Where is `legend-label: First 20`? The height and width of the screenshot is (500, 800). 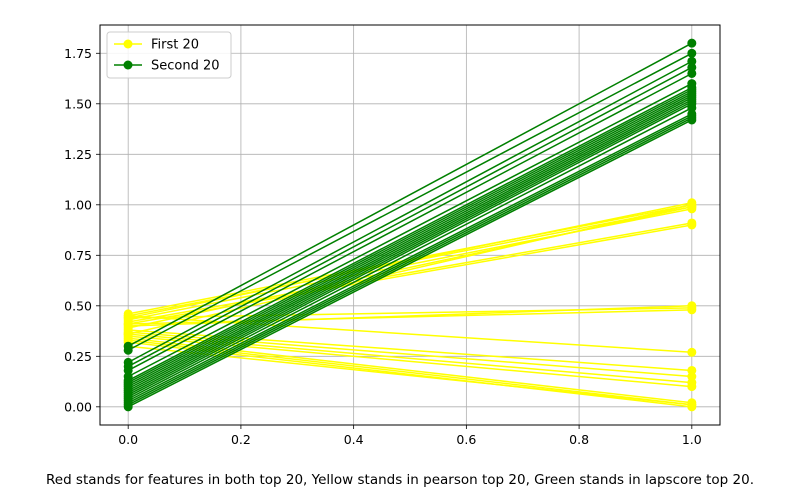 legend-label: First 20 is located at coordinates (175, 45).